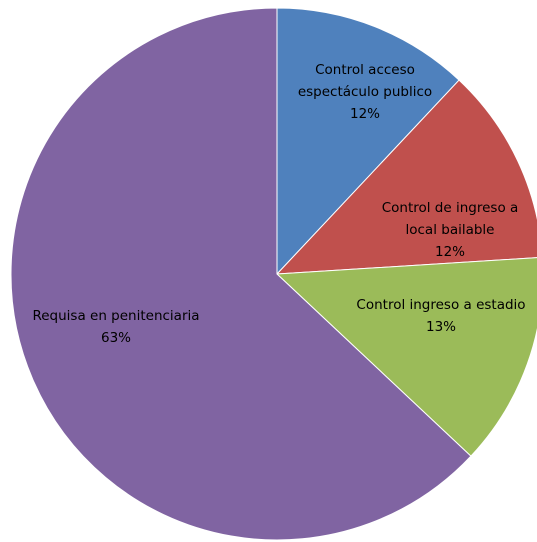 This screenshot has width=537, height=542. What do you see at coordinates (441, 305) in the screenshot?
I see `category-label: Control ingreso a estadio` at bounding box center [441, 305].